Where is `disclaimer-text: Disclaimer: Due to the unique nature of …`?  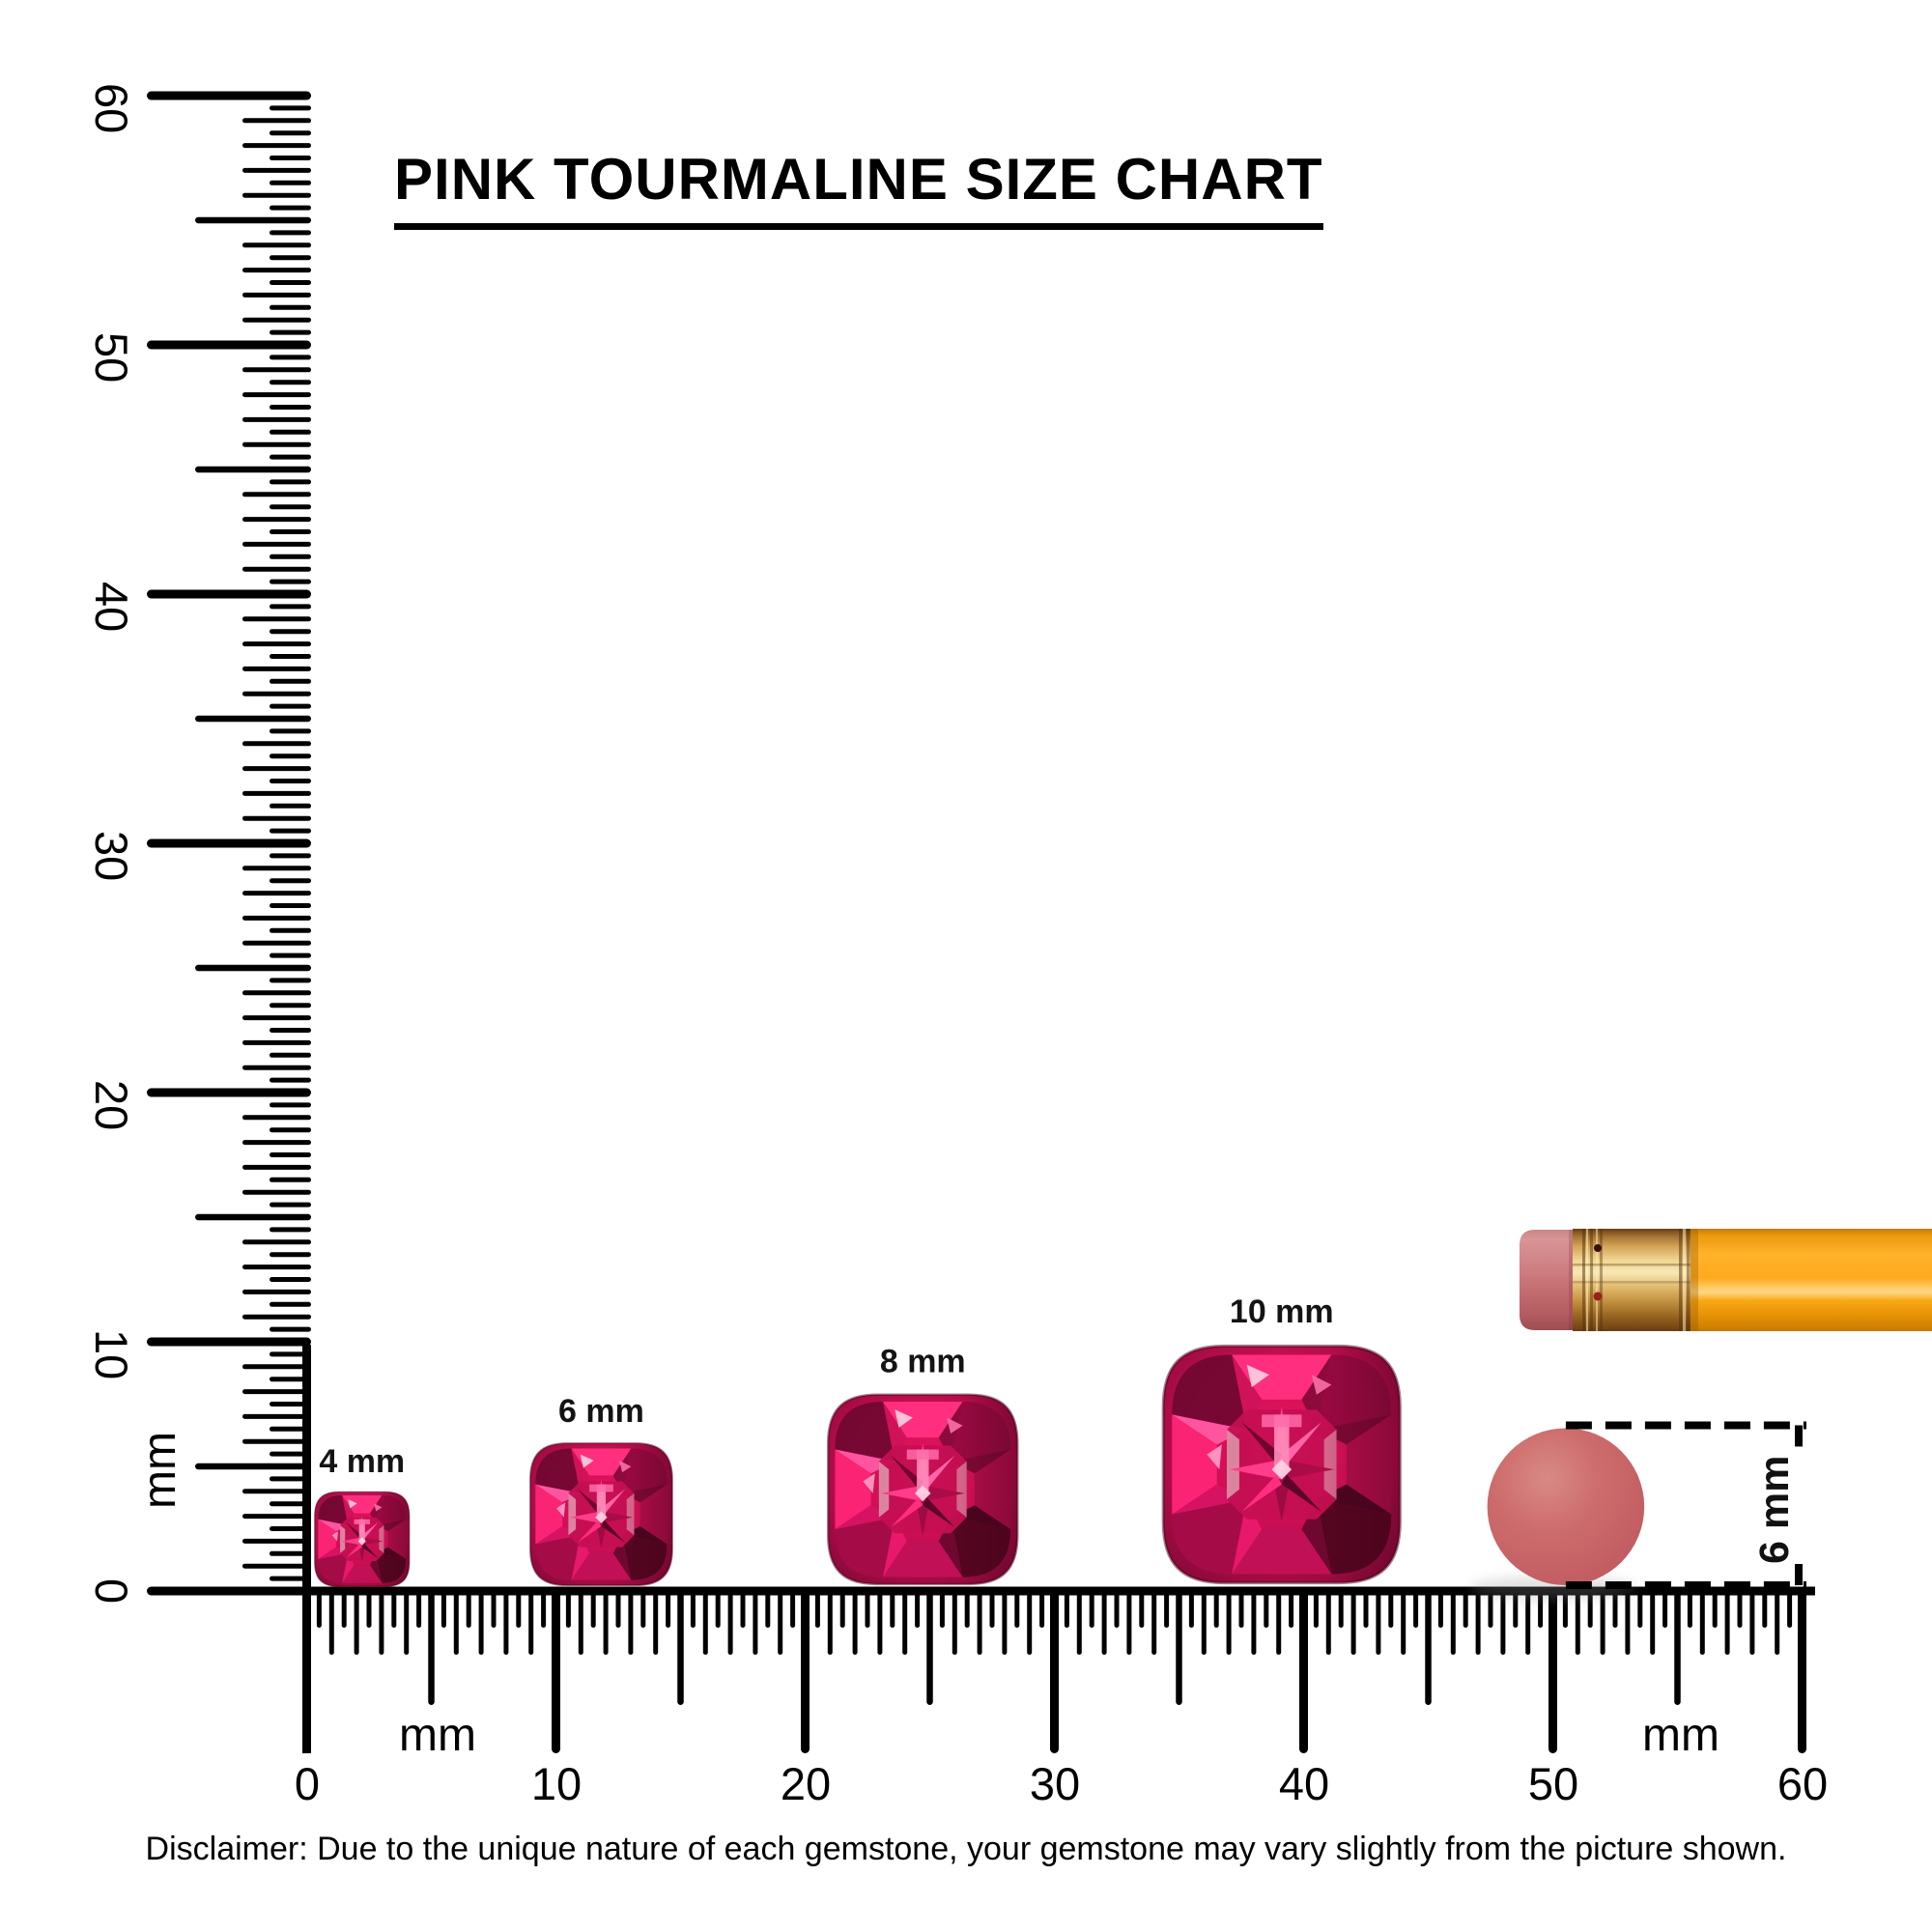 disclaimer-text: Disclaimer: Due to the unique nature of … is located at coordinates (966, 1849).